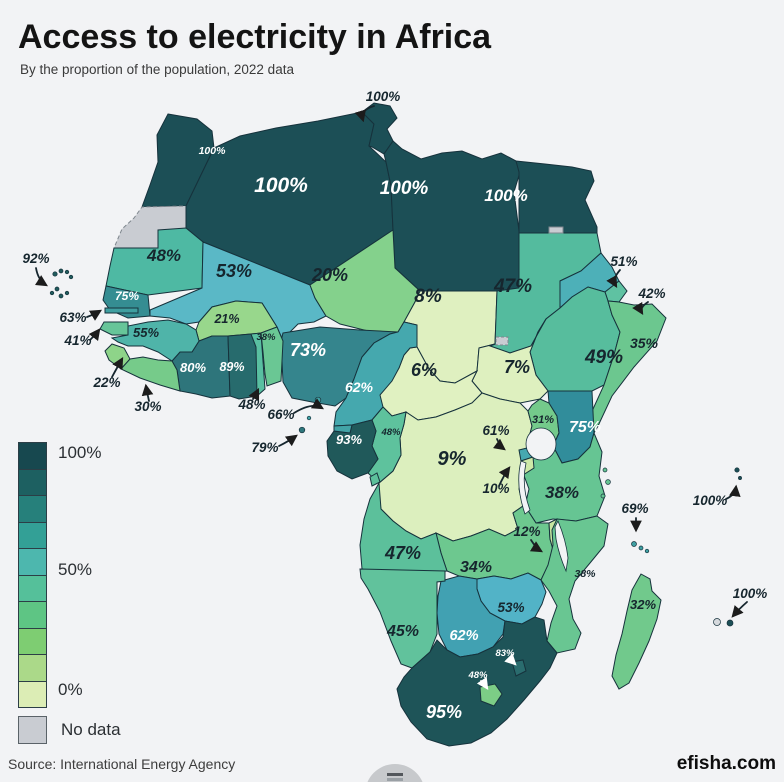 The height and width of the screenshot is (782, 784). Describe the element at coordinates (623, 261) in the screenshot. I see `annotation-eritrea: 51%` at that location.